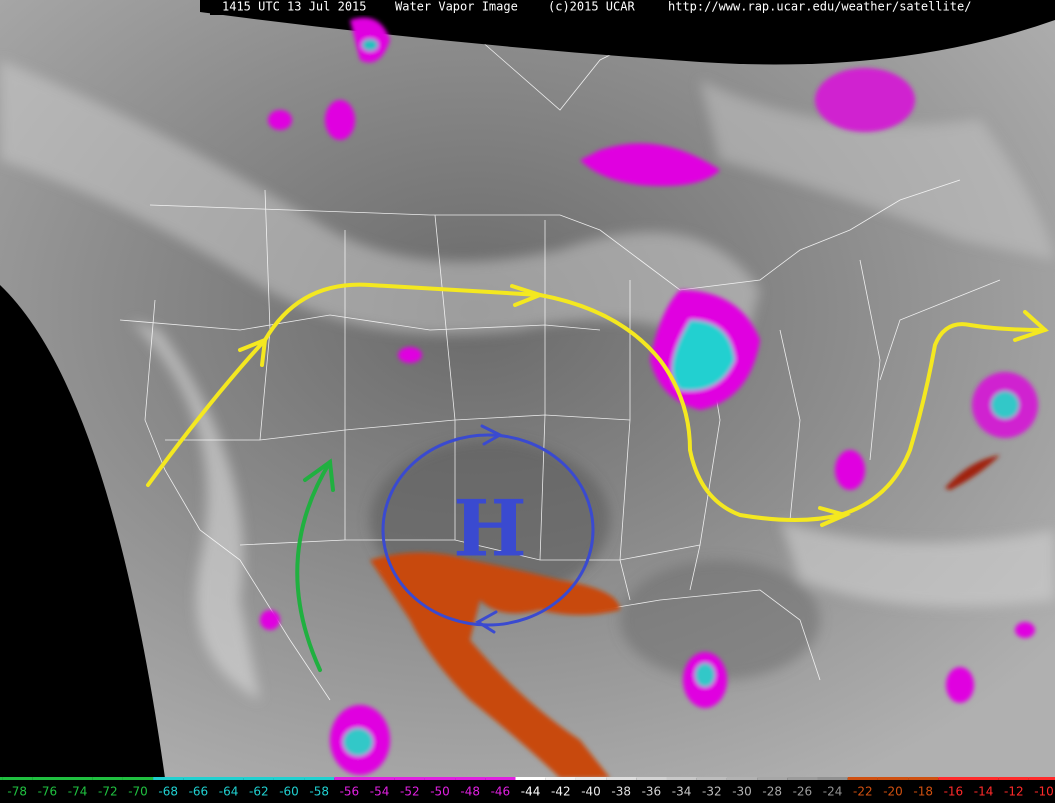 The image size is (1055, 803). Describe the element at coordinates (138, 792) in the screenshot. I see `colorbar-label: -70` at that location.